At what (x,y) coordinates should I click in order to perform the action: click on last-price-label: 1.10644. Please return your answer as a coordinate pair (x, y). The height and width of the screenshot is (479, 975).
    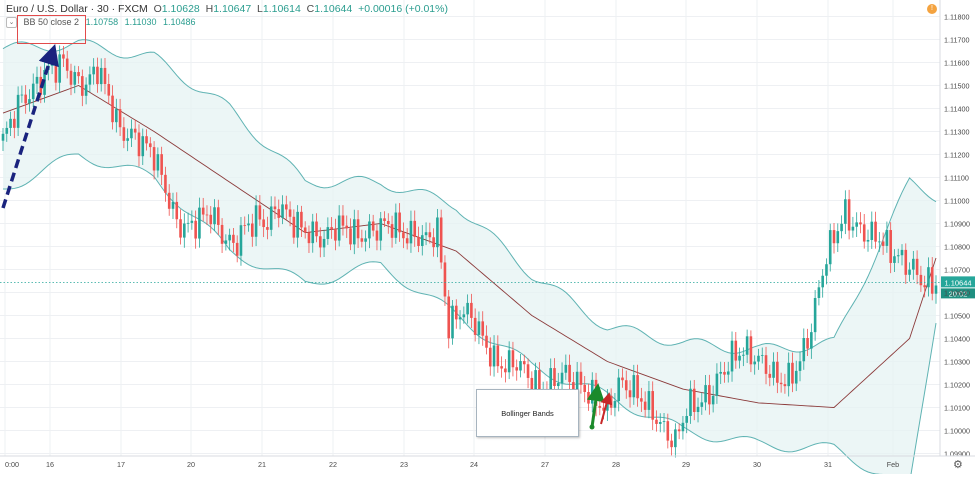
    Looking at the image, I should click on (957, 282).